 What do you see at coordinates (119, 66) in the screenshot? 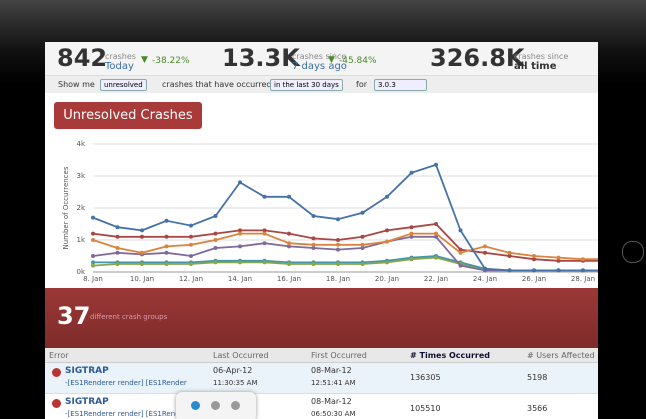
I see `stat-period: Today` at bounding box center [119, 66].